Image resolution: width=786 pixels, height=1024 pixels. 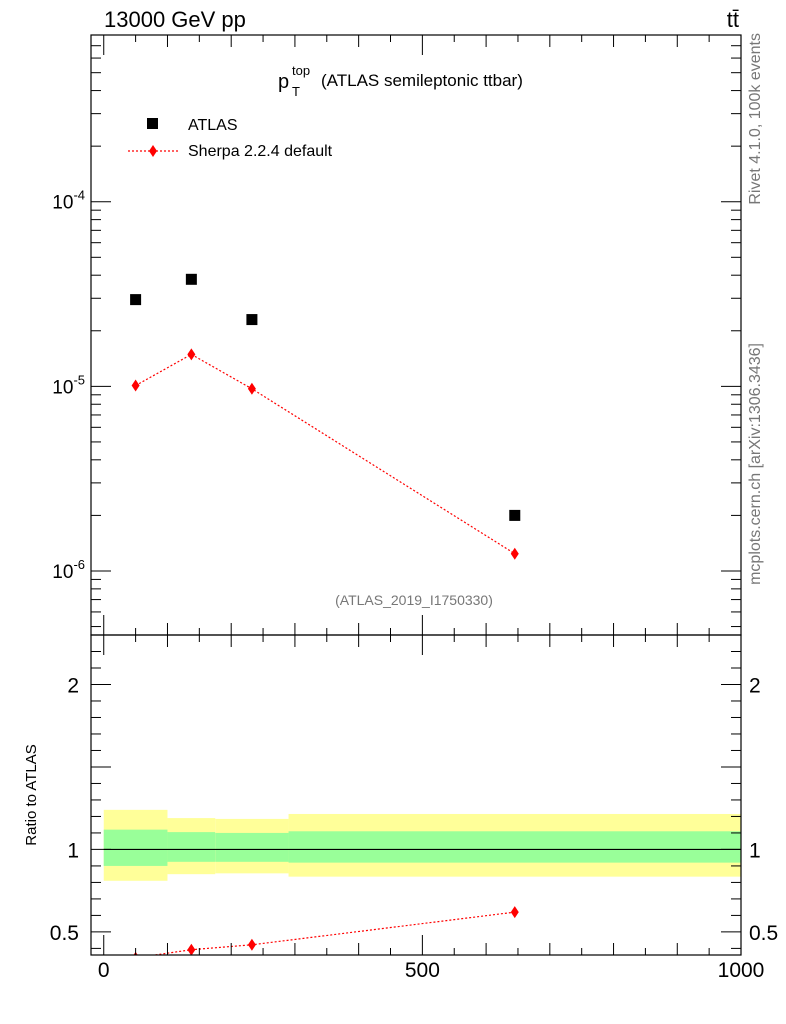 I want to click on ratio-y-tick-label-left-2: 2, so click(x=73, y=685).